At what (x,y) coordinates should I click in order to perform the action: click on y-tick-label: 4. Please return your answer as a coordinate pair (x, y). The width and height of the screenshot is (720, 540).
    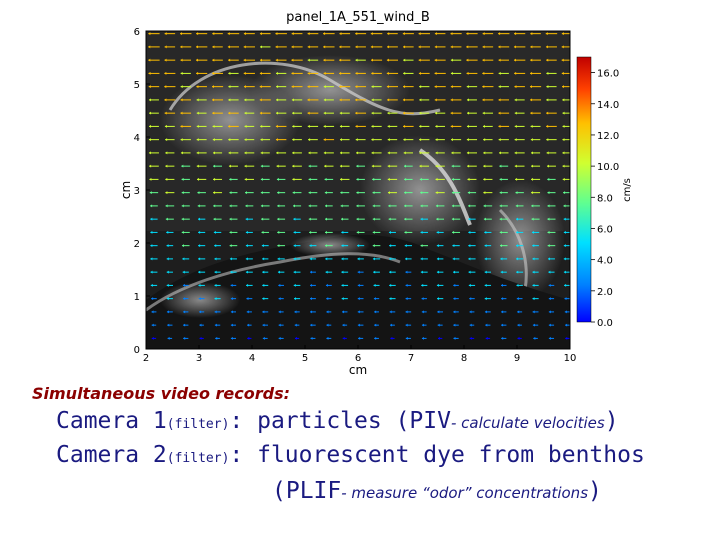
    Looking at the image, I should click on (137, 138).